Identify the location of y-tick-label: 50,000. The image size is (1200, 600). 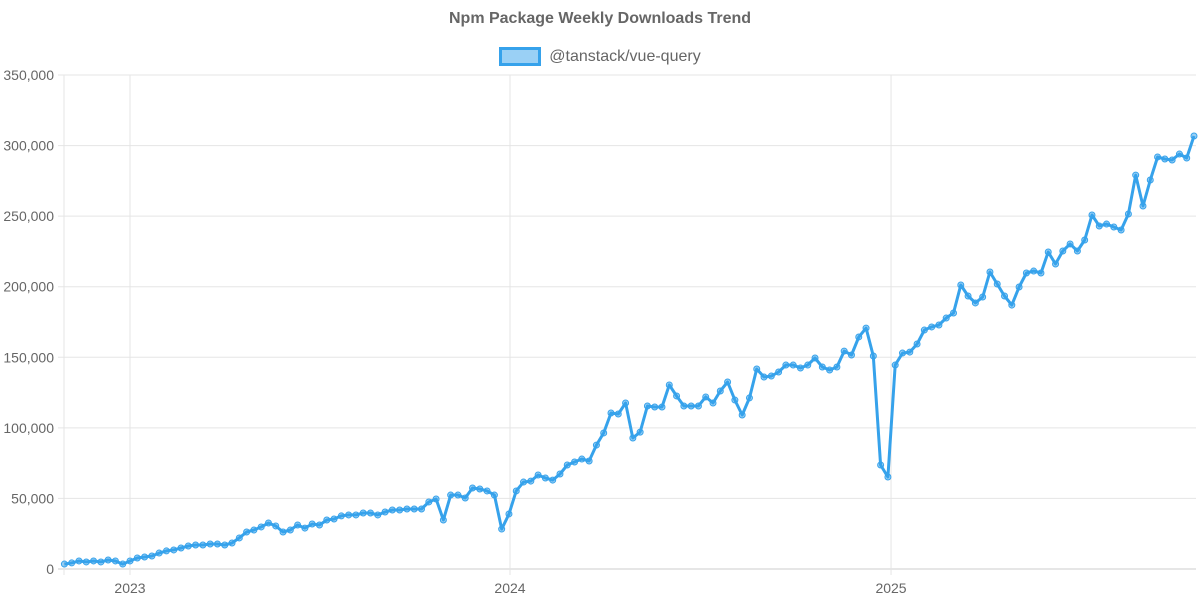
(32, 498).